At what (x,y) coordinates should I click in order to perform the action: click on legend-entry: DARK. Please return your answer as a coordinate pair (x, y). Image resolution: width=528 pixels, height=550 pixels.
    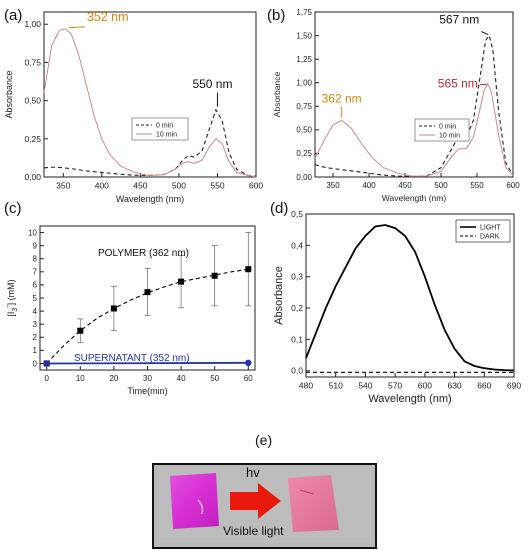
    Looking at the image, I should click on (490, 237).